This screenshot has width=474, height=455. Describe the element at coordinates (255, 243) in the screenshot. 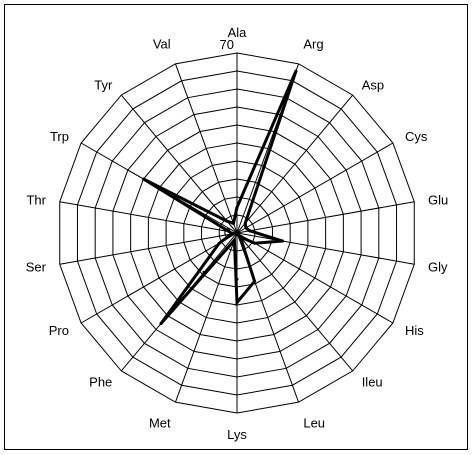

I see `point-his` at that location.